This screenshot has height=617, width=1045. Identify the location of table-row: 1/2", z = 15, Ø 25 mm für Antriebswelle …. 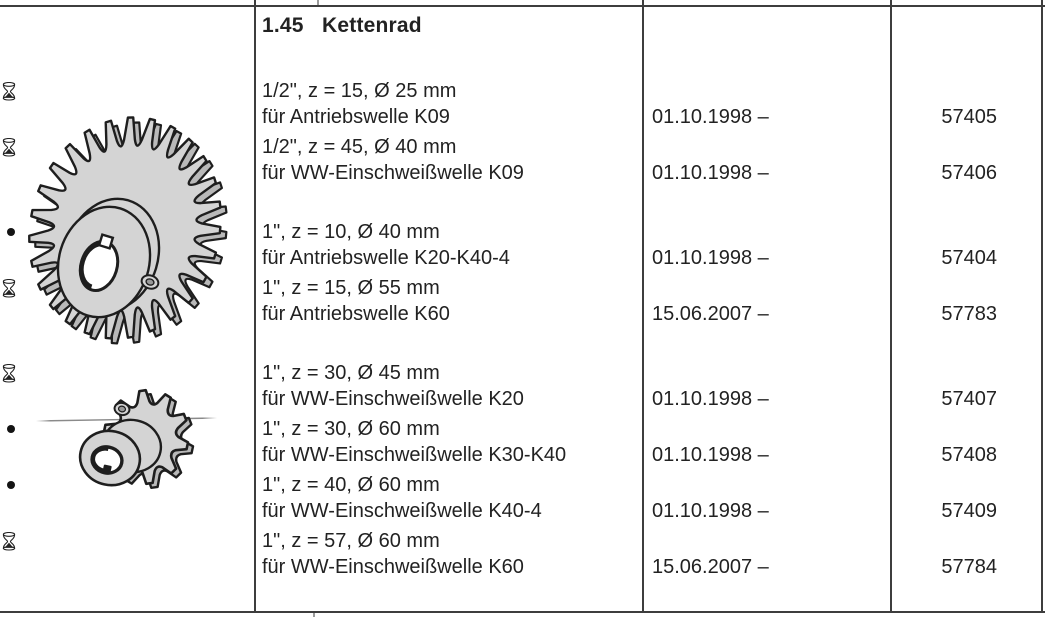
(522, 105).